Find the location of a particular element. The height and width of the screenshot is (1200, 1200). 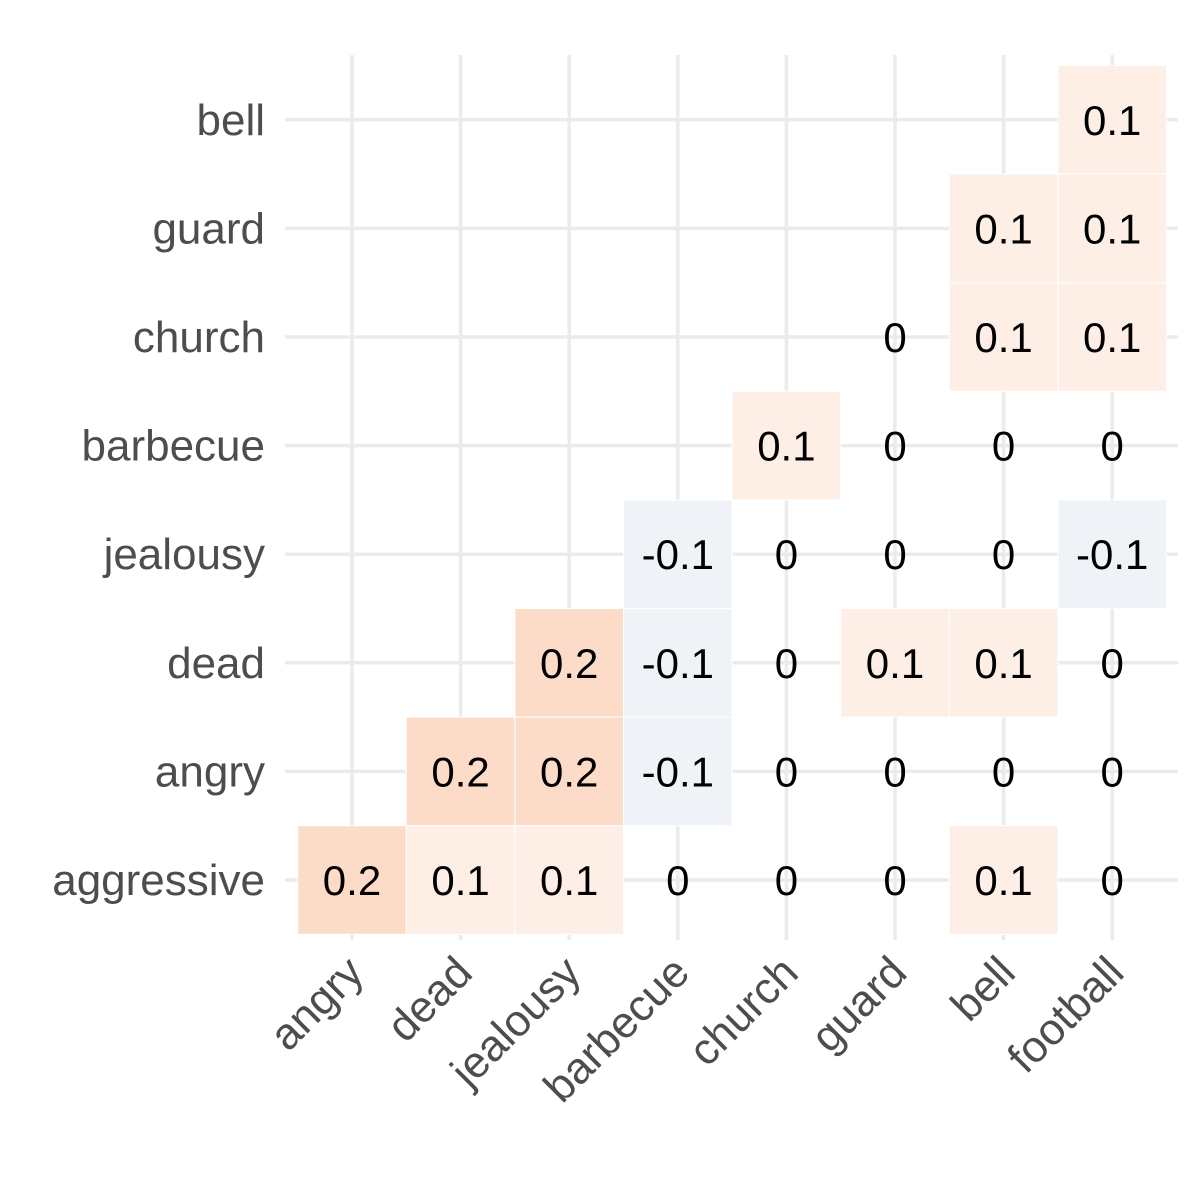

cell-angry-dead is located at coordinates (460, 771).